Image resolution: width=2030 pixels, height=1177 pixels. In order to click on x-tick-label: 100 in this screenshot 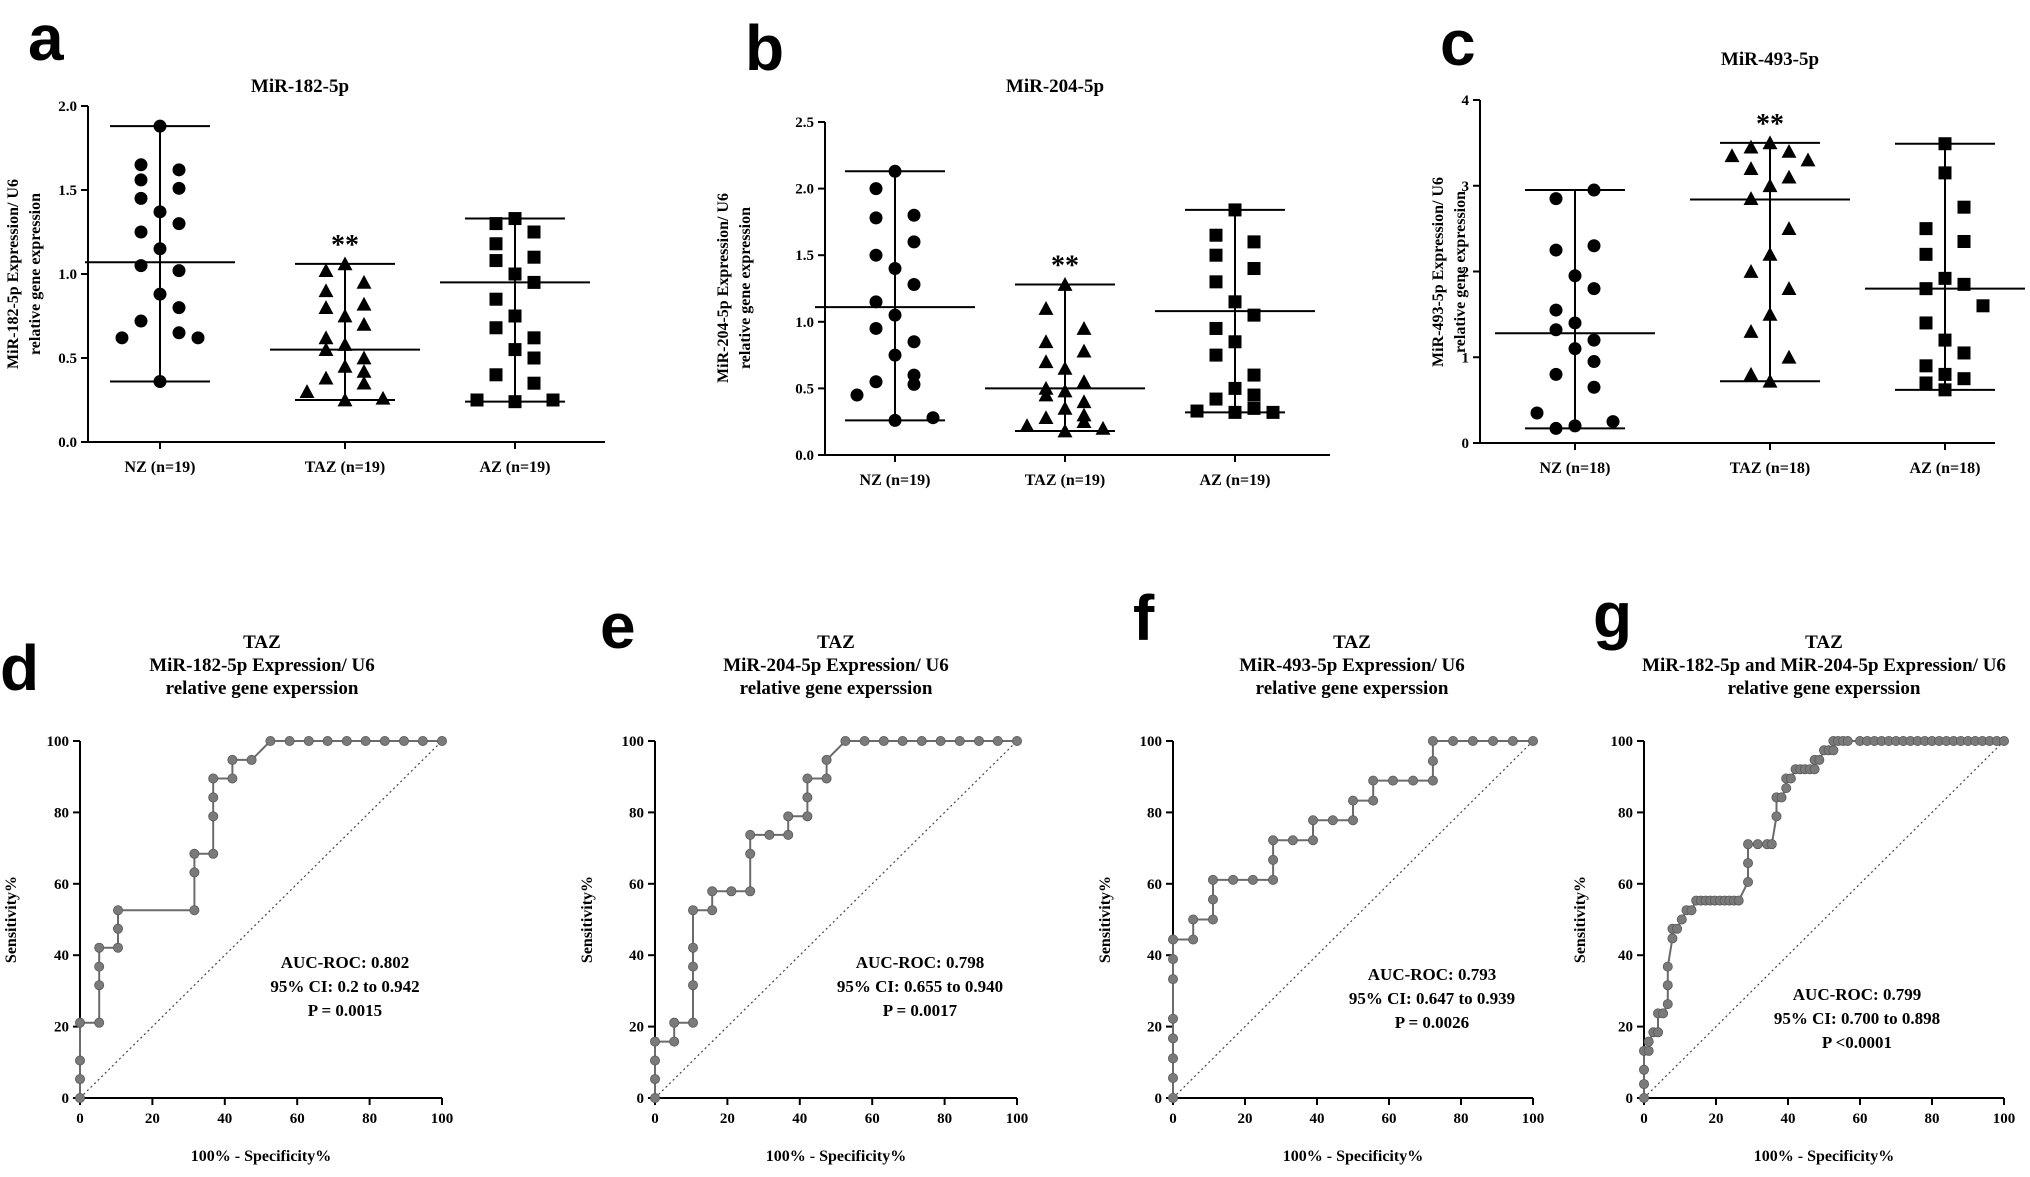, I will do `click(1533, 1119)`.